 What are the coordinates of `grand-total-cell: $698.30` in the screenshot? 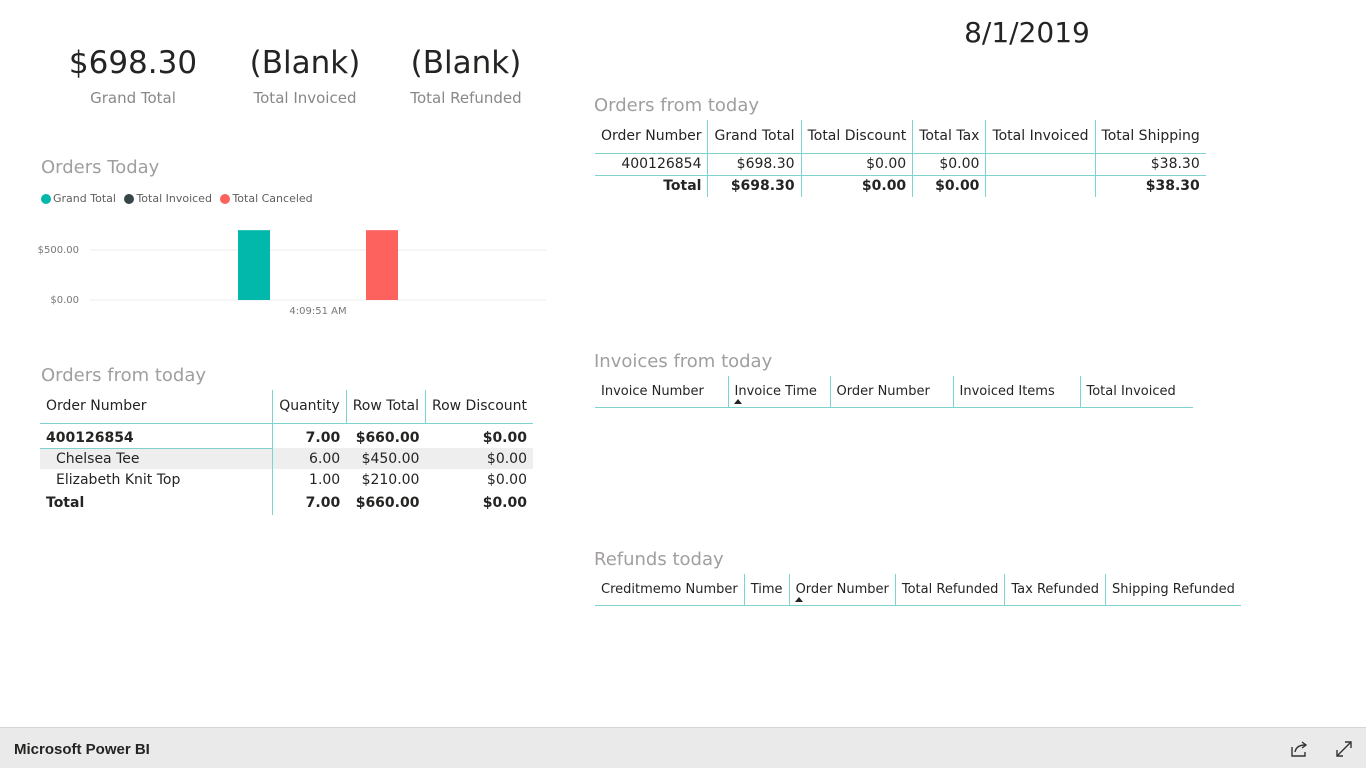 It's located at (754, 164).